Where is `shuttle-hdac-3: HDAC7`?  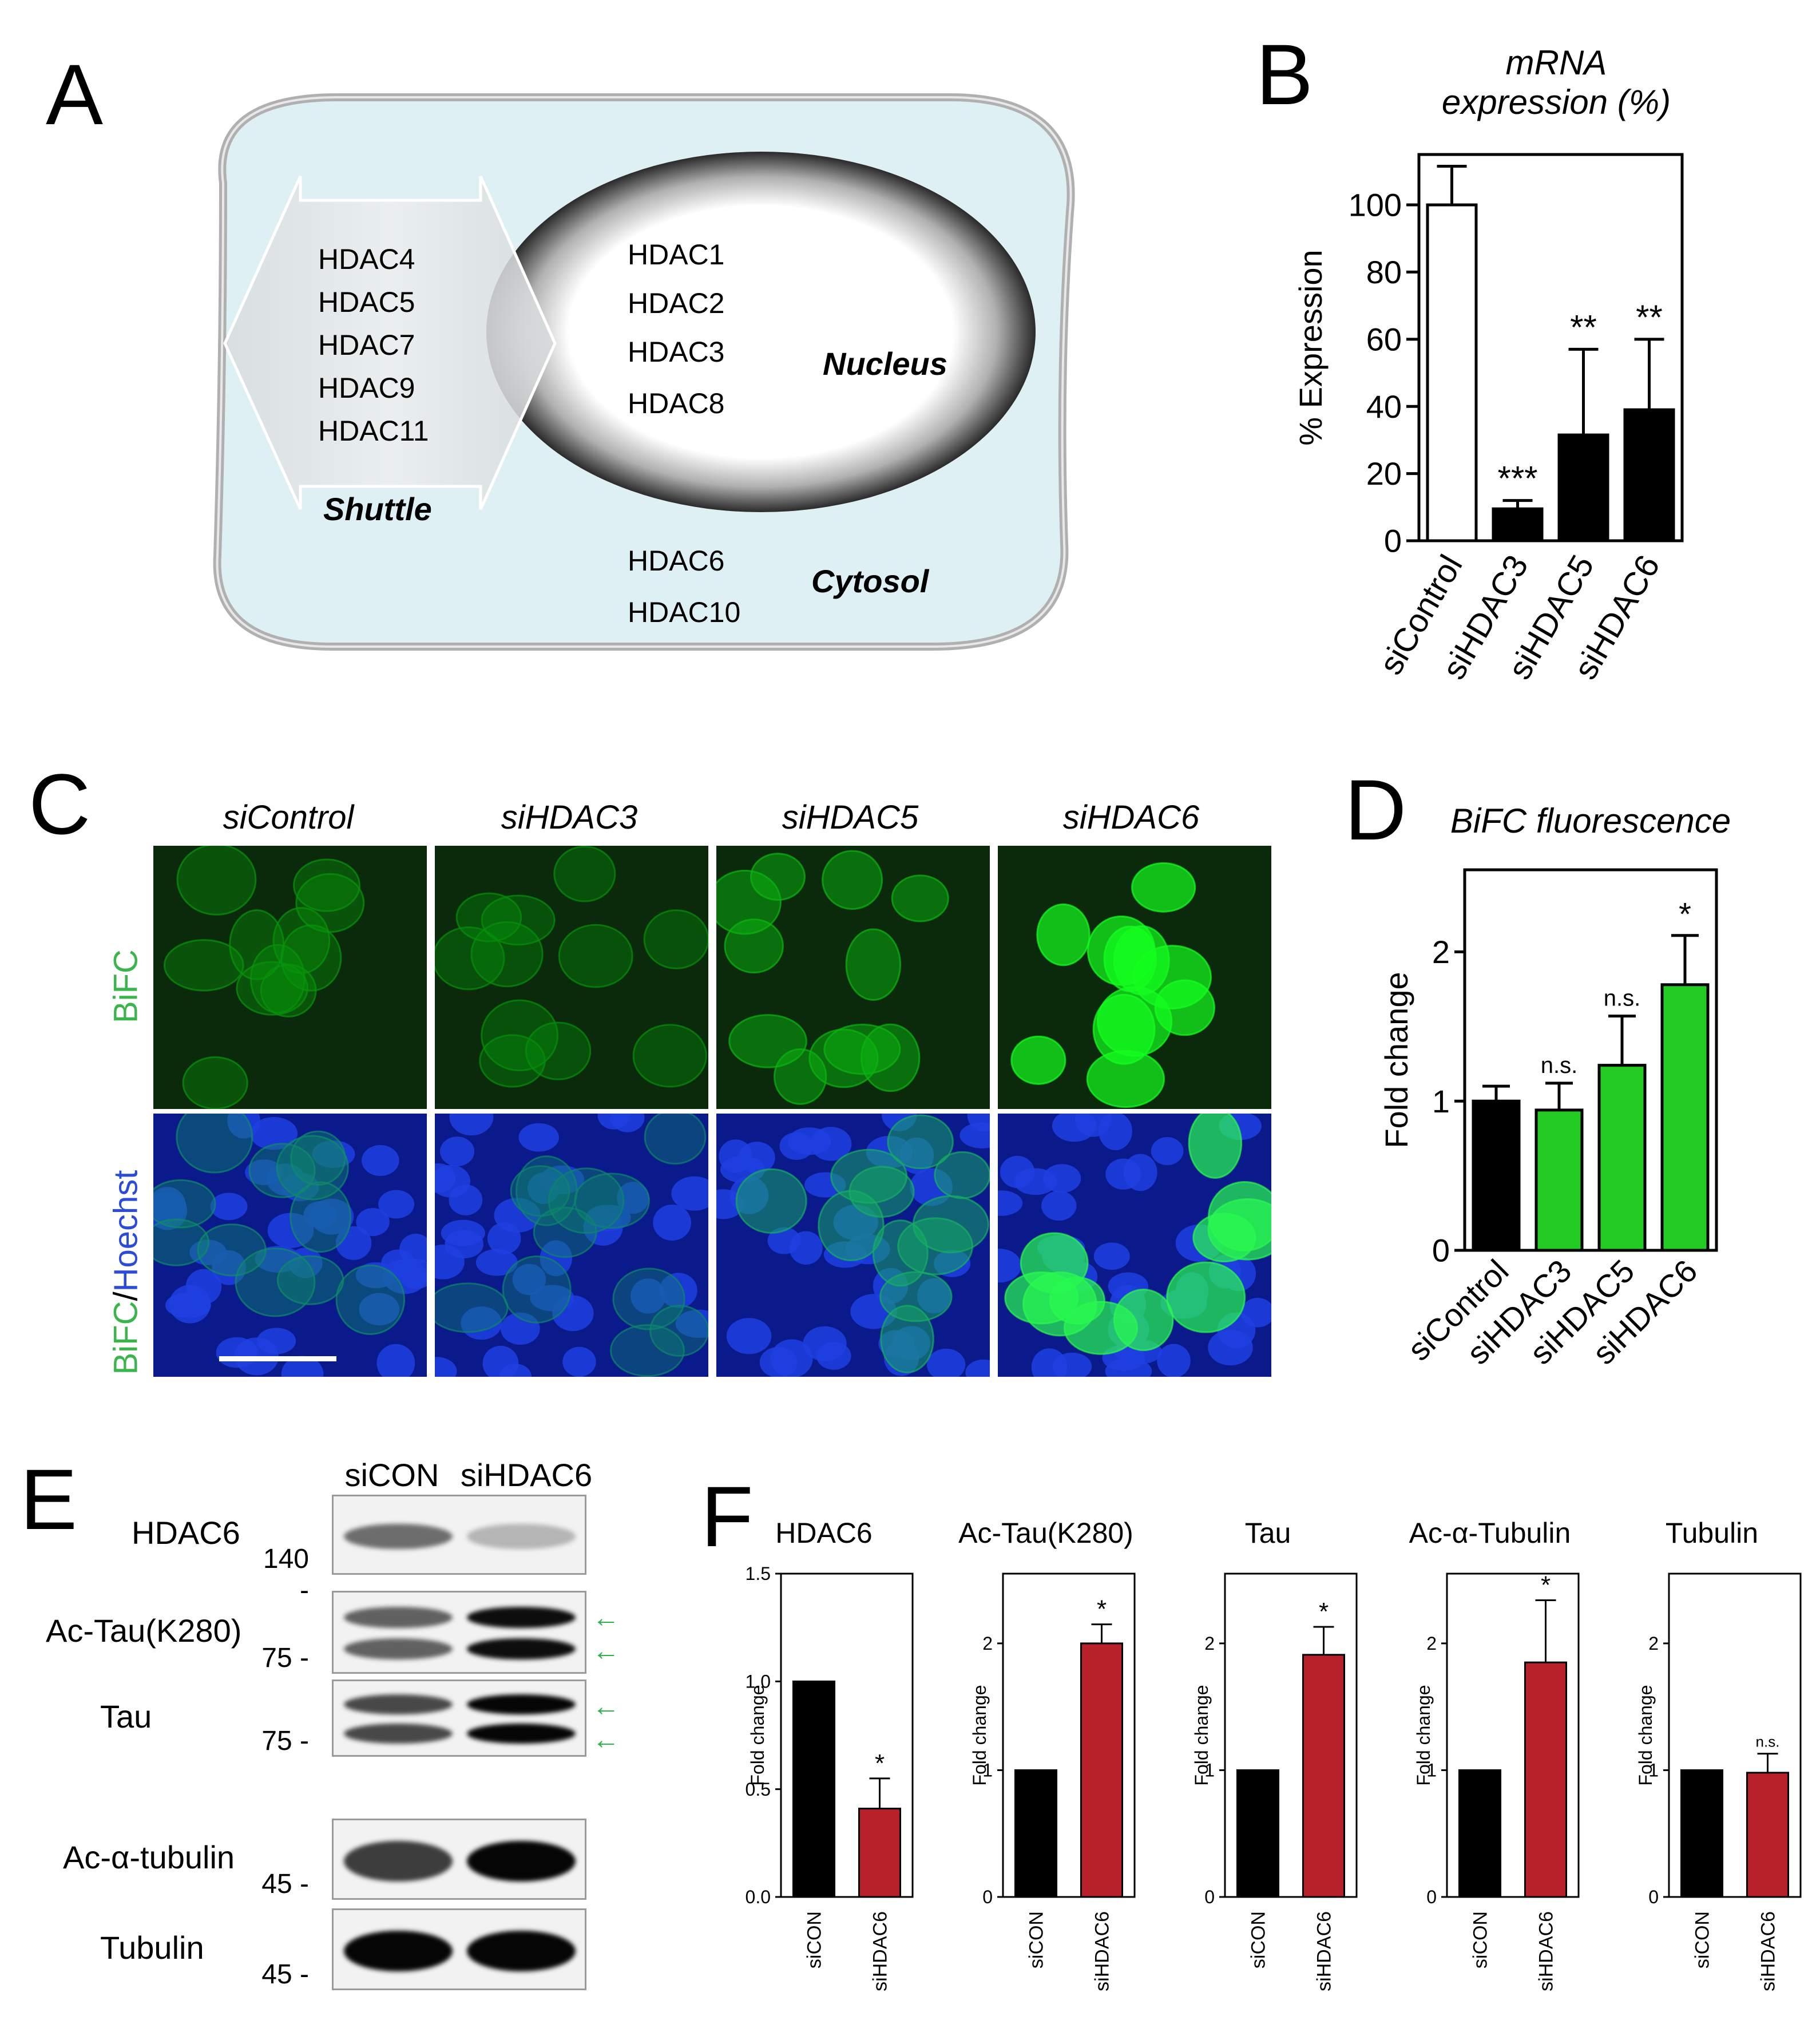 shuttle-hdac-3: HDAC7 is located at coordinates (366, 345).